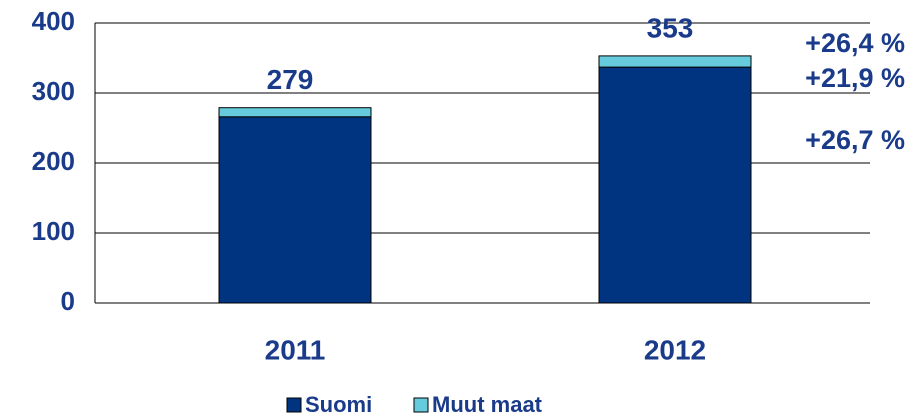 The height and width of the screenshot is (419, 911). What do you see at coordinates (855, 43) in the screenshot?
I see `annotation: +26,4 %` at bounding box center [855, 43].